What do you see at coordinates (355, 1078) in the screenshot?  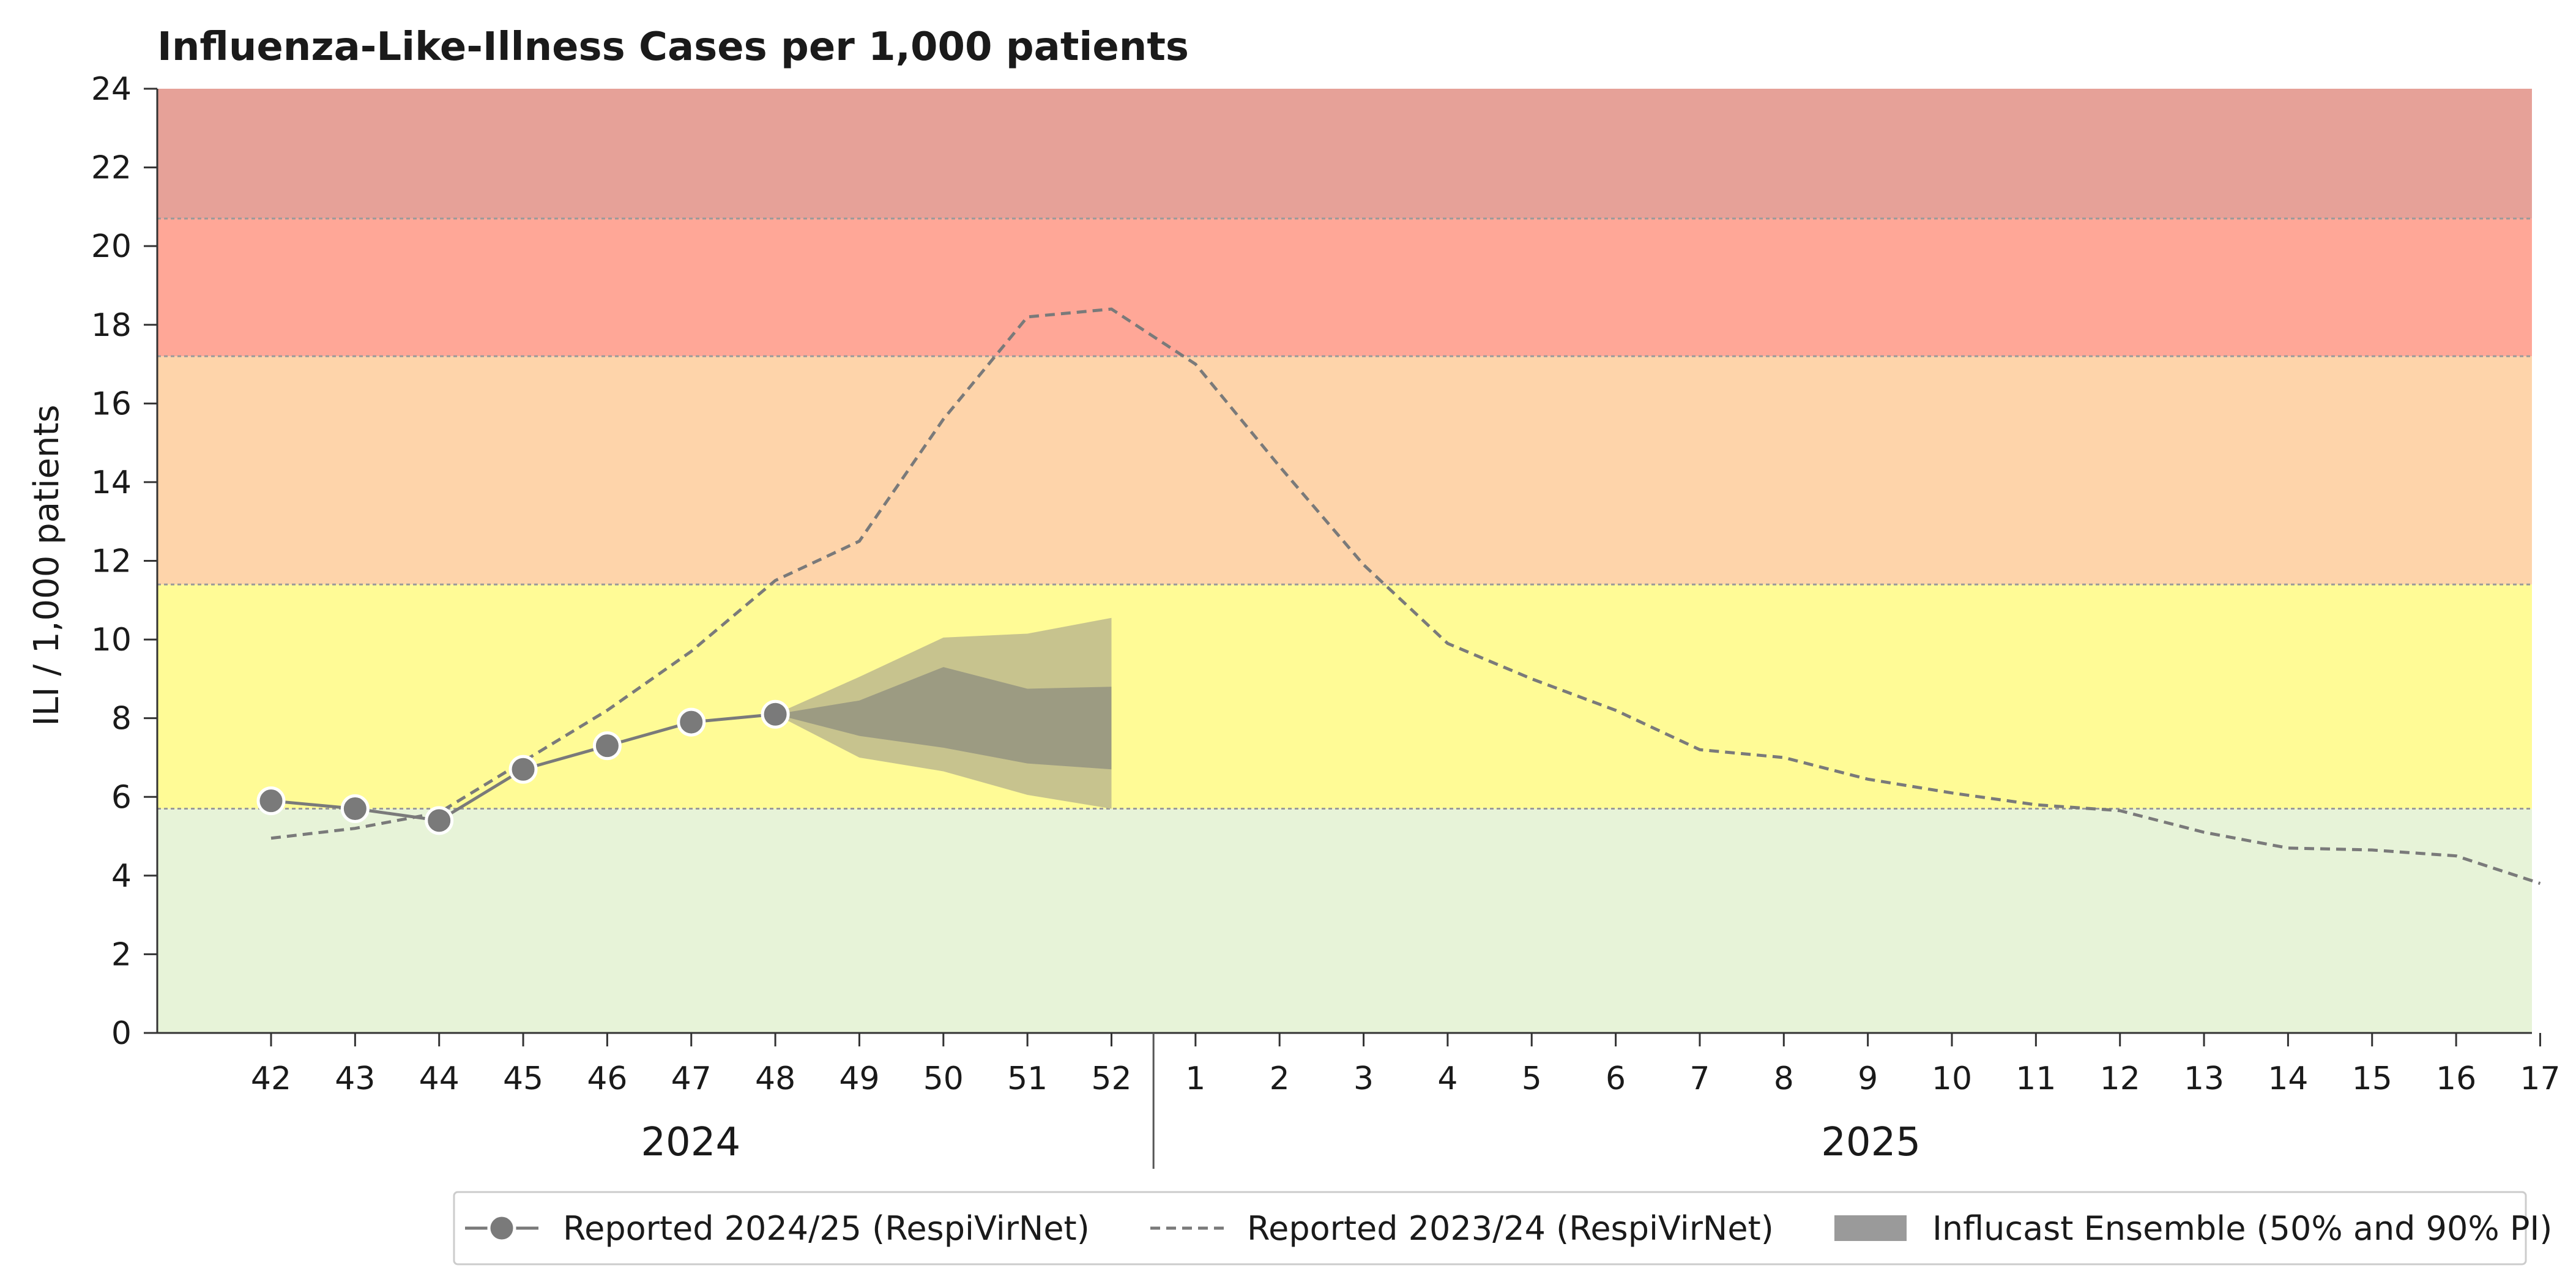 I see `x-tick-label: 43` at bounding box center [355, 1078].